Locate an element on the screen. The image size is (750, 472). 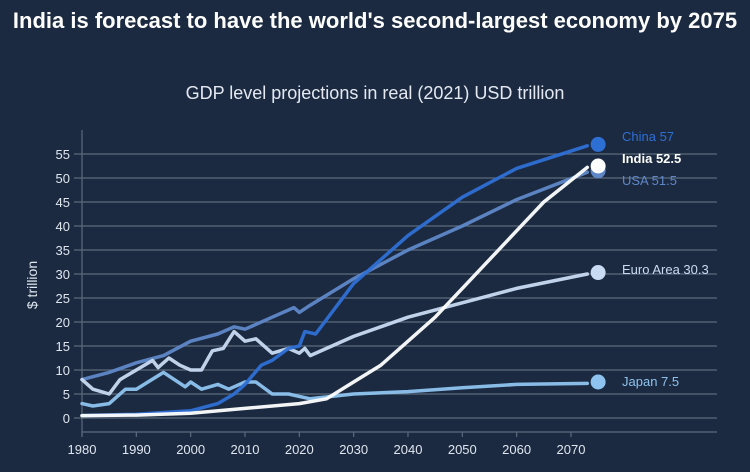
series-end-label-japan: Japan 7.5 is located at coordinates (650, 381).